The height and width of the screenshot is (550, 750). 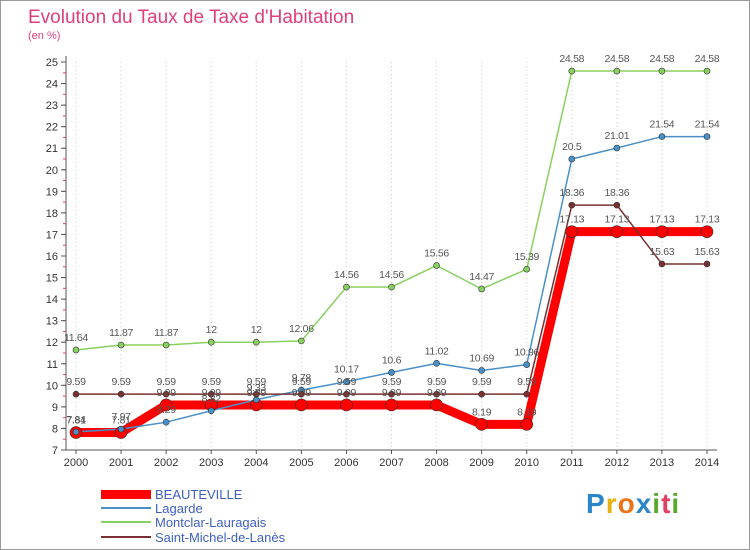 What do you see at coordinates (256, 463) in the screenshot?
I see `x-tick-label-2004: 2004` at bounding box center [256, 463].